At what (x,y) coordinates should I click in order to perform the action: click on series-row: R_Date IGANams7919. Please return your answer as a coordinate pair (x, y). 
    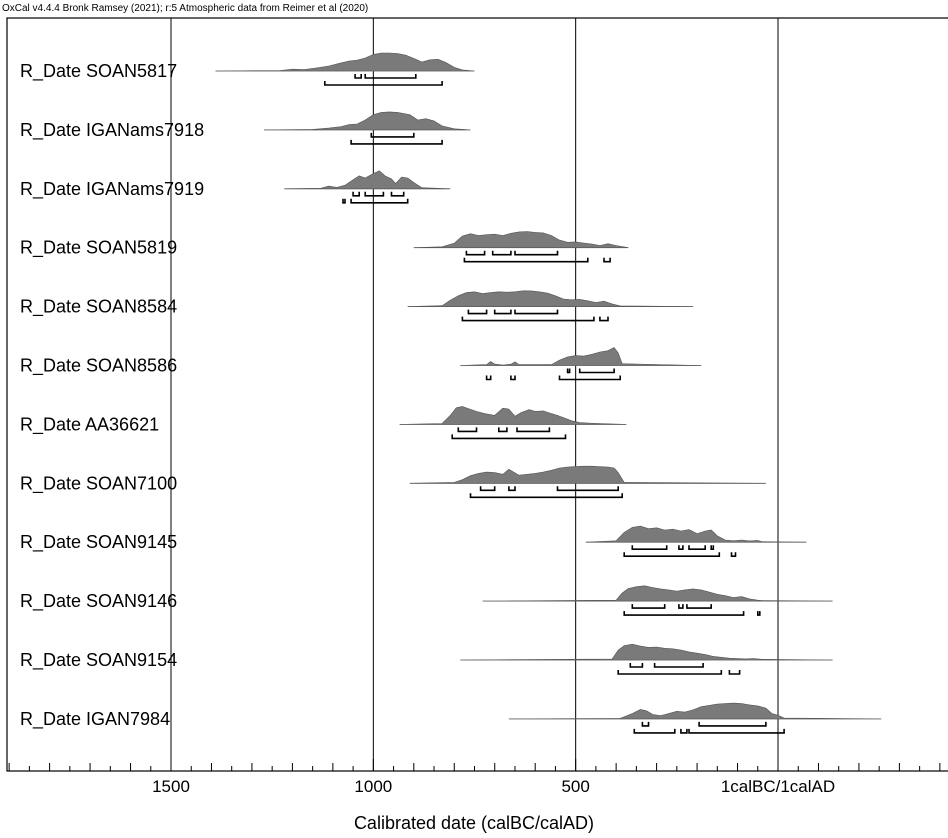
    Looking at the image, I should click on (235, 187).